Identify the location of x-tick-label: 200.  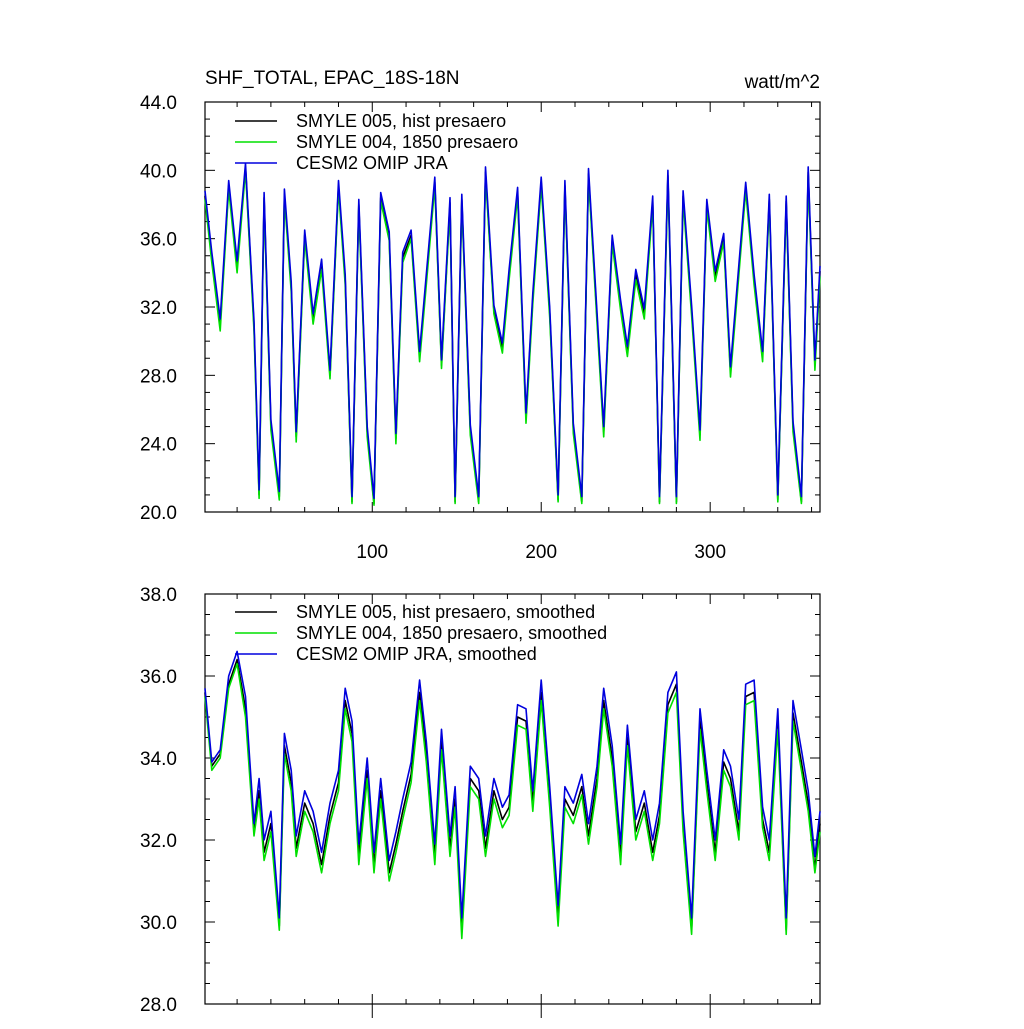
(541, 552).